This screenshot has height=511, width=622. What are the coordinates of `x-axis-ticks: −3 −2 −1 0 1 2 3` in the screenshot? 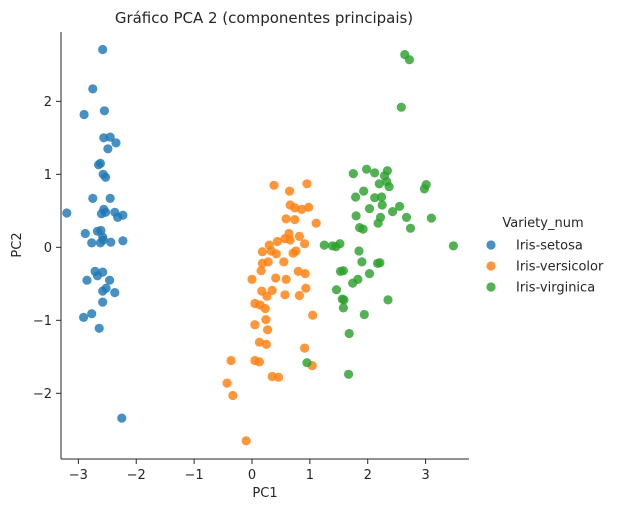 It's located at (249, 471).